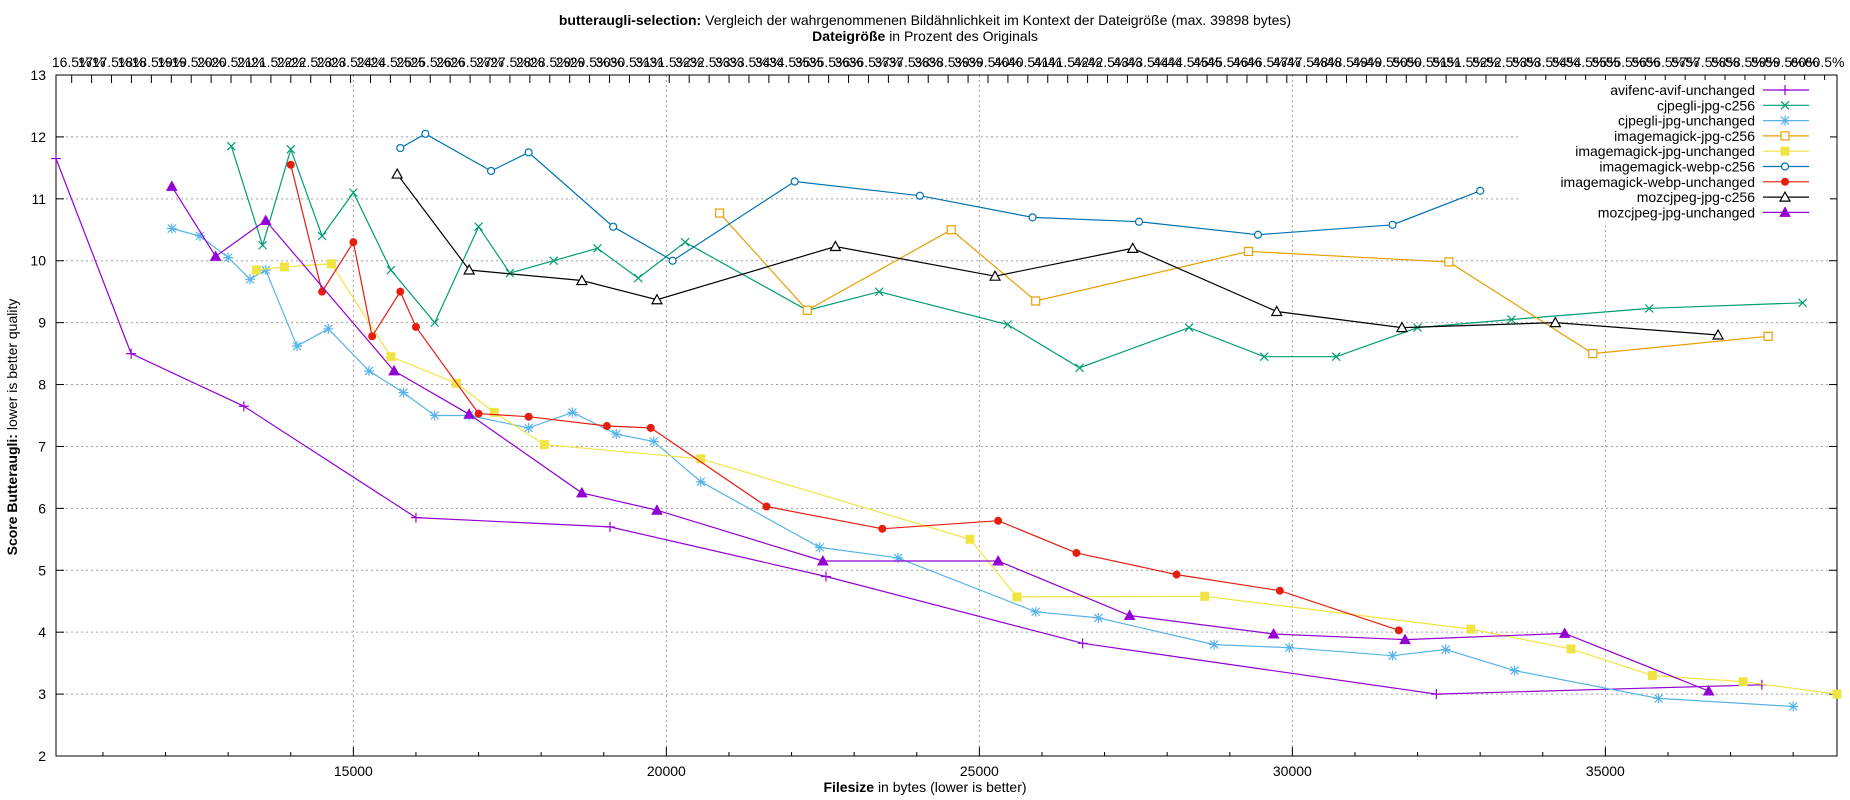  What do you see at coordinates (1566, 62) in the screenshot?
I see `x2-tick-label: 54%` at bounding box center [1566, 62].